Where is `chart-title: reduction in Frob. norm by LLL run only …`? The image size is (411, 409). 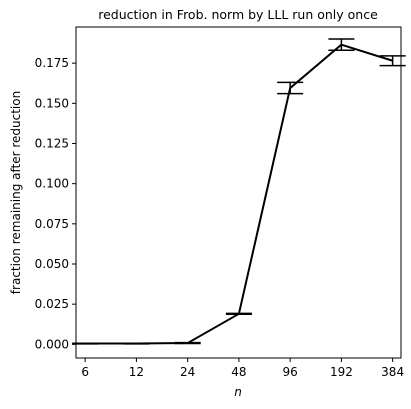 chart-title: reduction in Frob. norm by LLL run only … is located at coordinates (238, 14).